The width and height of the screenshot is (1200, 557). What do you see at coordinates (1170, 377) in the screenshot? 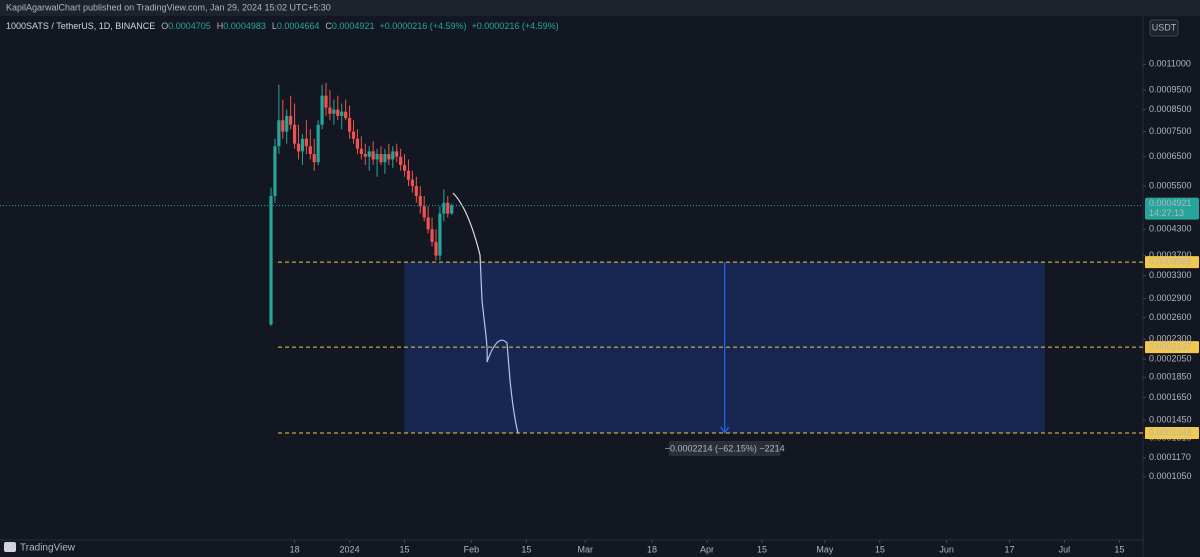
I see `y-tick-label: 0.0001850` at bounding box center [1170, 377].